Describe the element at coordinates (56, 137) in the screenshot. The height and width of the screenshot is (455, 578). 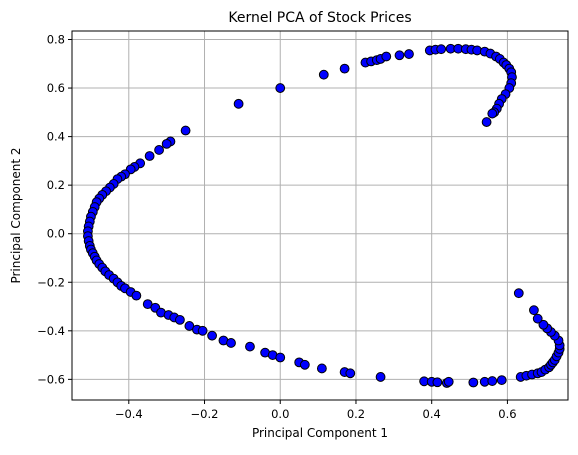
I see `y-tick-label: 0.4` at that location.